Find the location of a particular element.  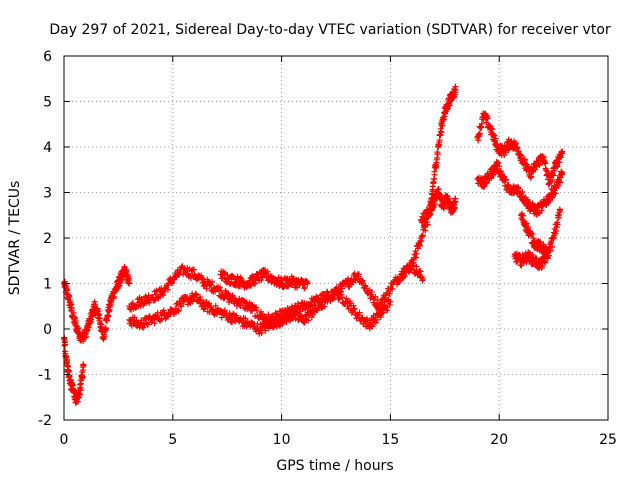

y-tick-label: -1 is located at coordinates (45, 376).